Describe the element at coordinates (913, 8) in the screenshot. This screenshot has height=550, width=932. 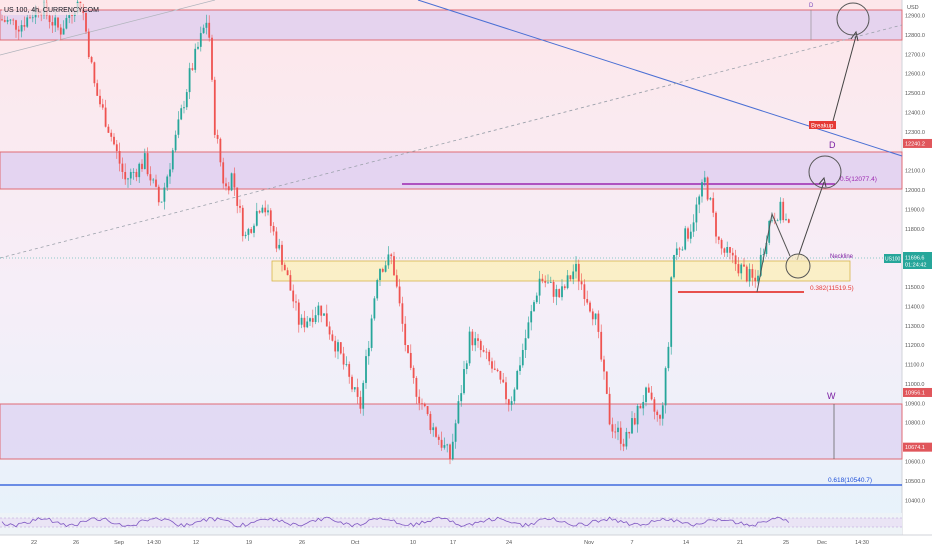
I see `currency-label: USD` at that location.